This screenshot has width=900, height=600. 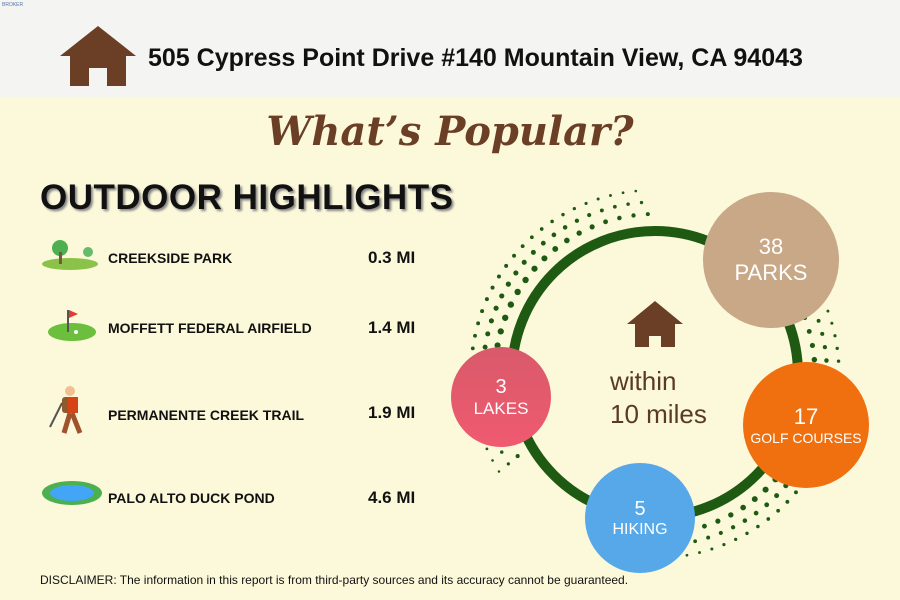 What do you see at coordinates (98, 56) in the screenshot?
I see `house-icon` at bounding box center [98, 56].